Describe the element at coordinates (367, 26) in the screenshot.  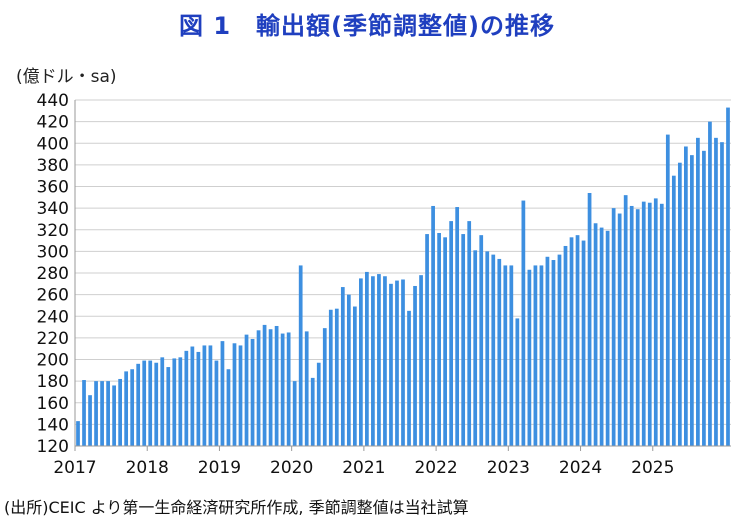
I see `chart-title: 図 1 輸出額(季節調整値)の推移` at that location.